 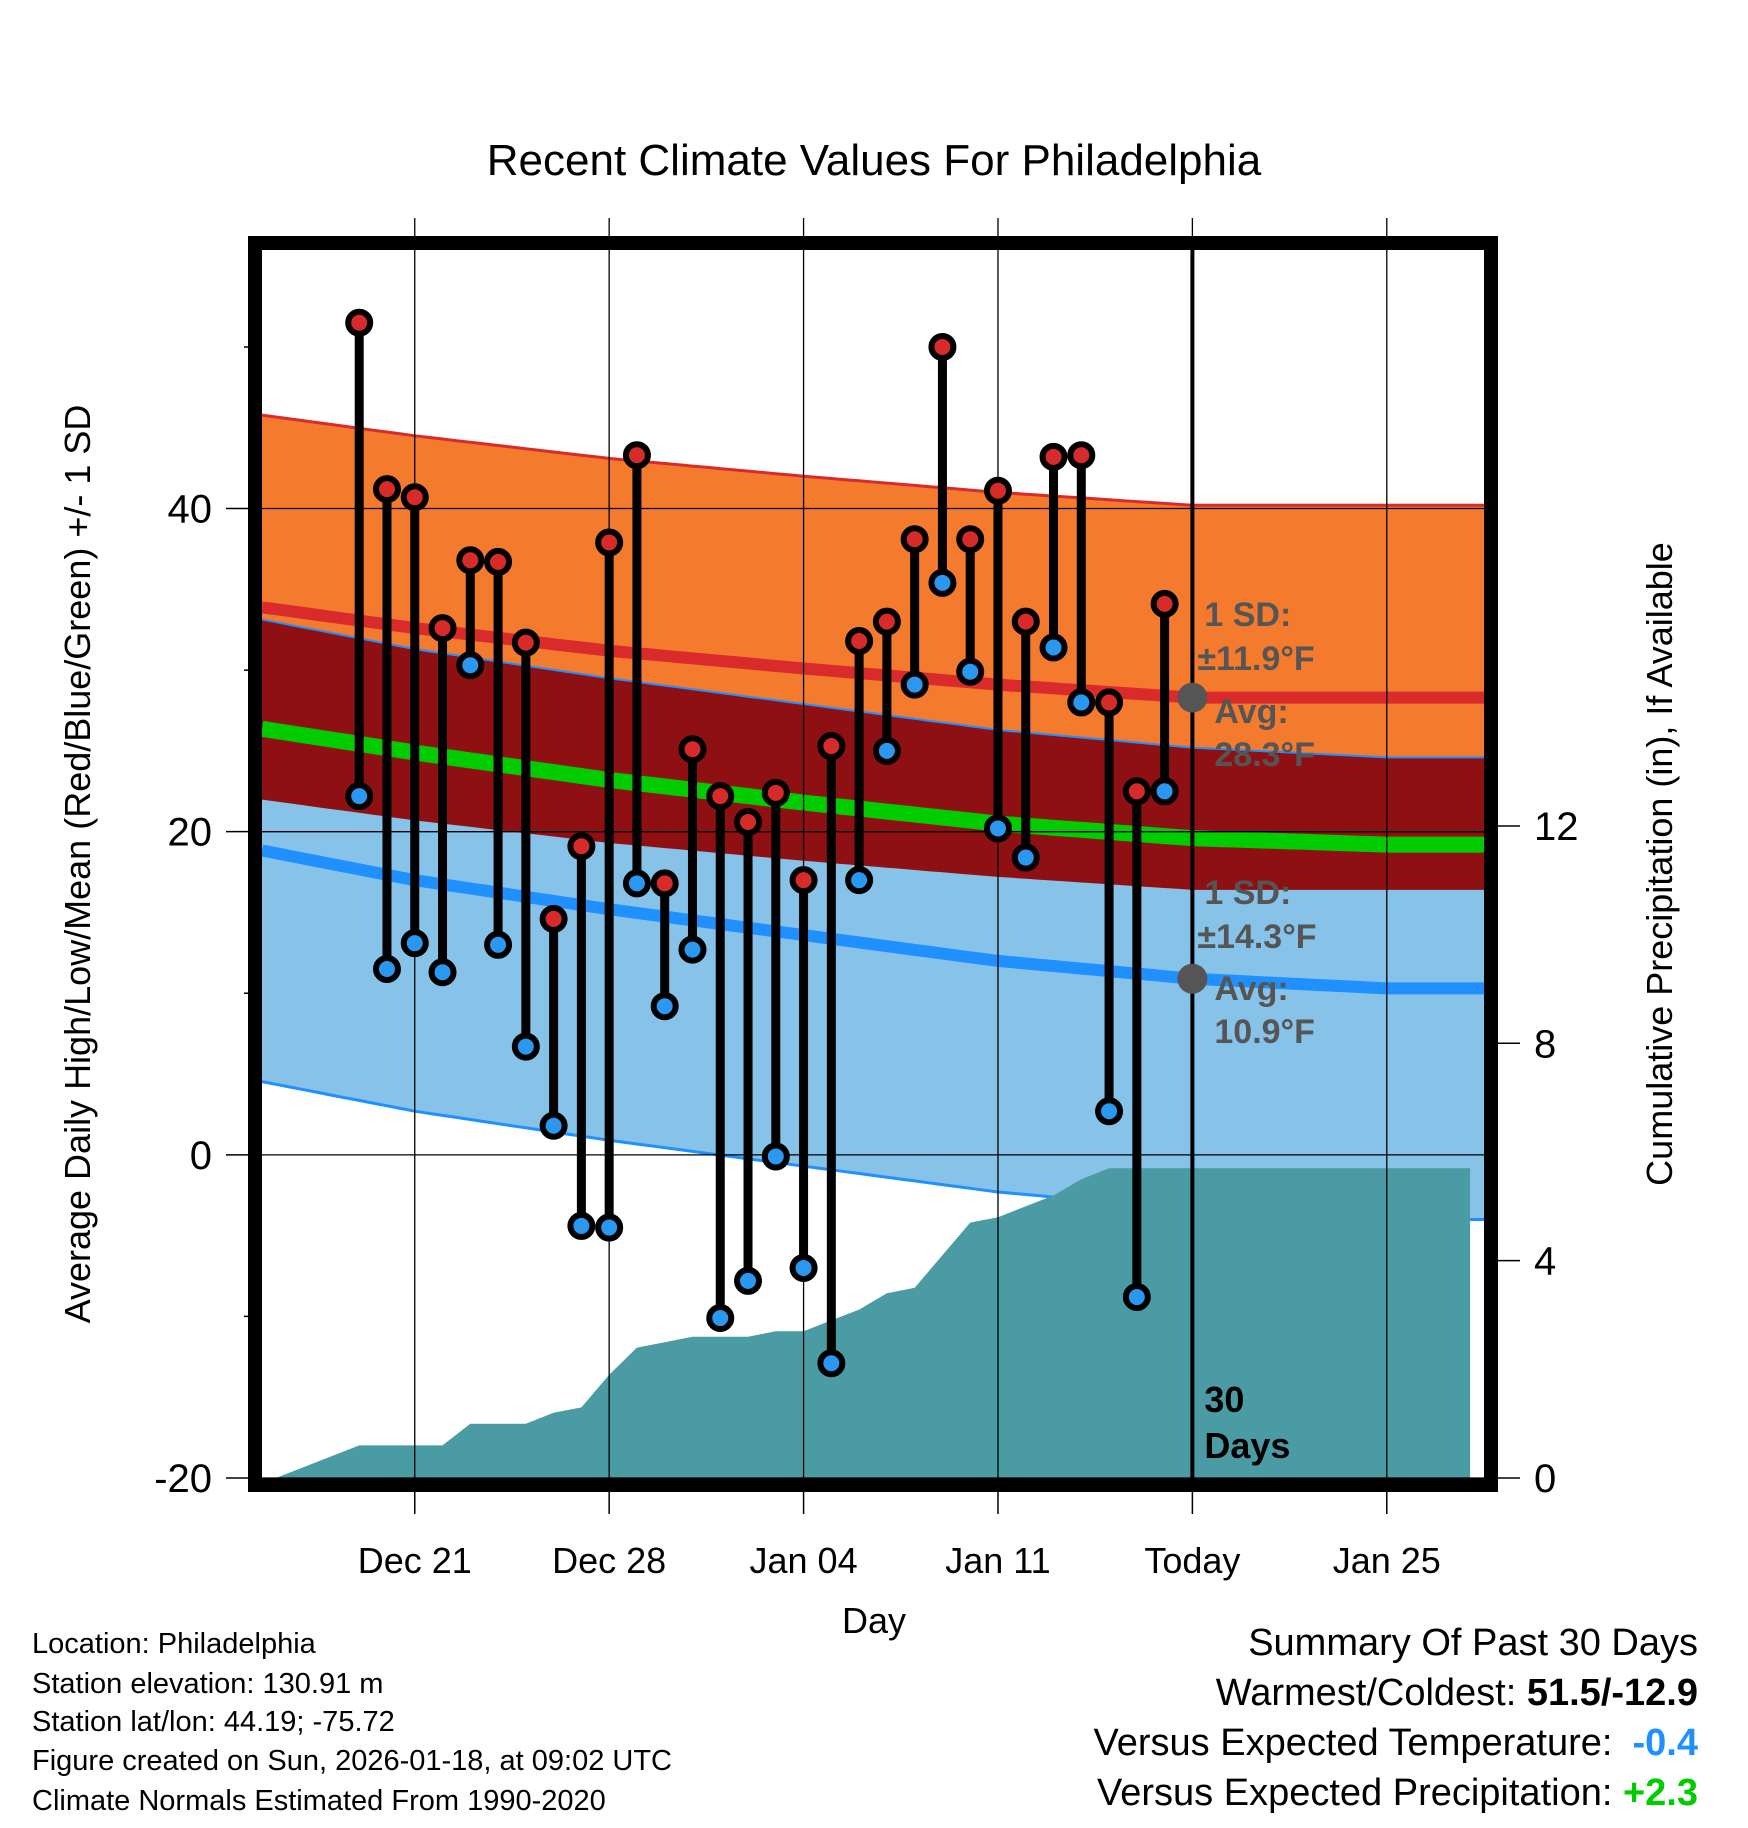 I want to click on y2-tick-label: 12, so click(x=1556, y=827).